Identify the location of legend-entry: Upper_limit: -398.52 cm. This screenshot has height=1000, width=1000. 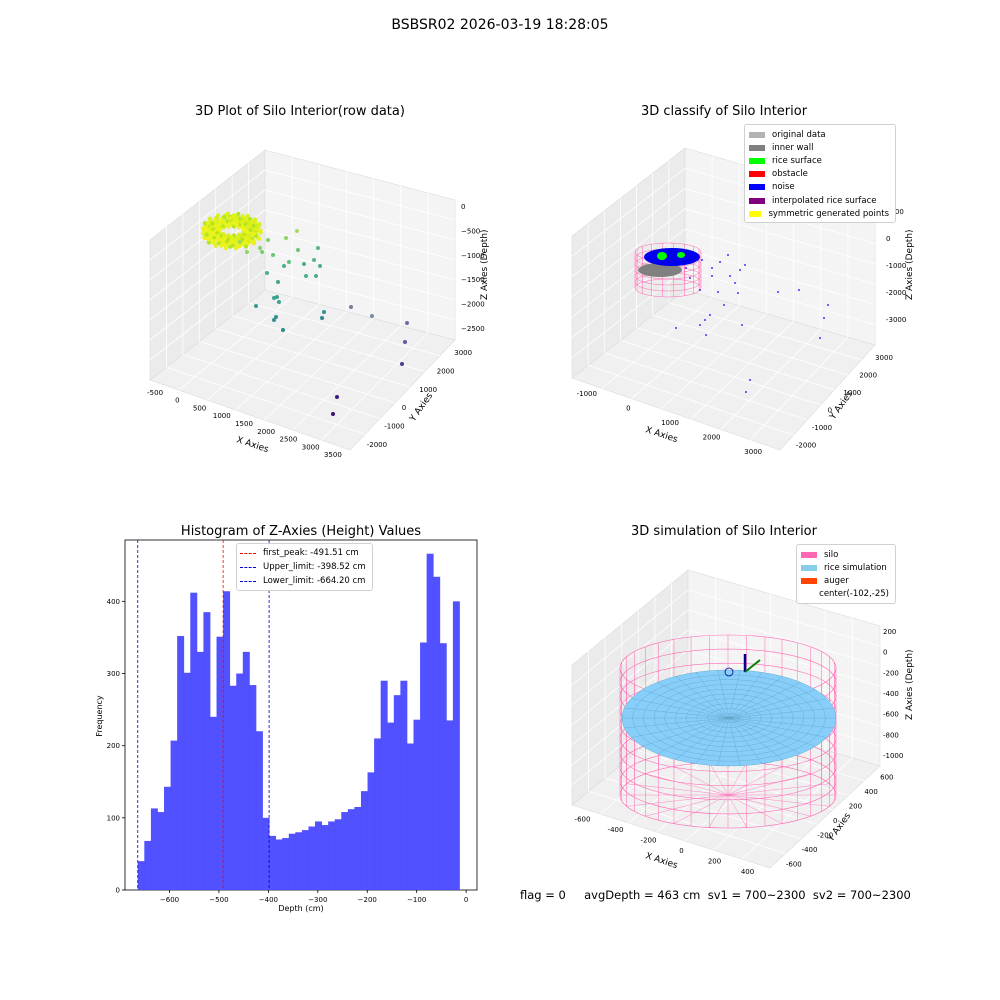
(303, 567).